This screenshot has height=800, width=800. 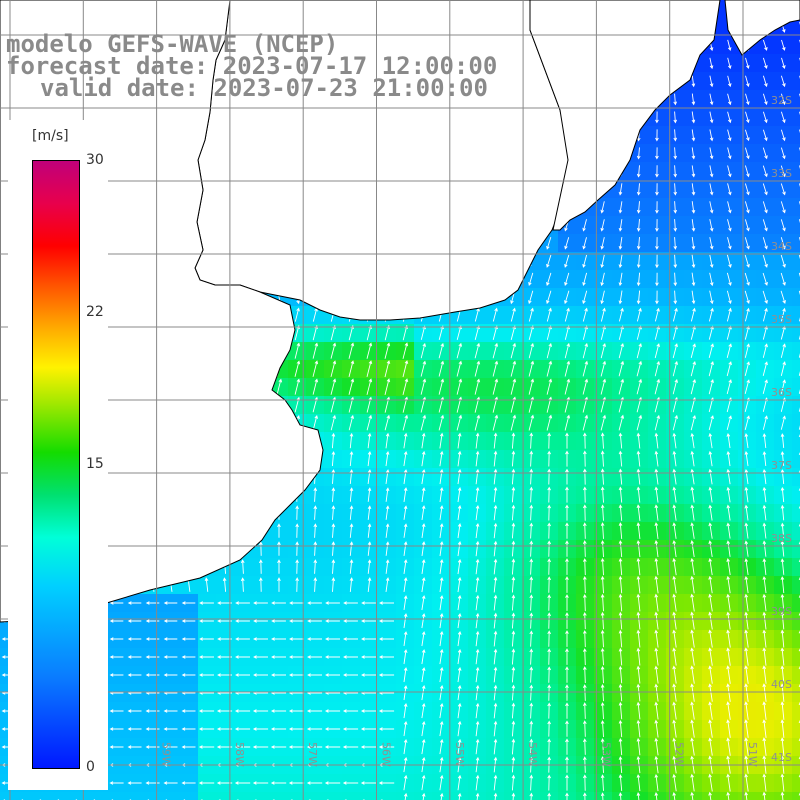 What do you see at coordinates (50, 136) in the screenshot?
I see `colorbar-unit: [m/s]` at bounding box center [50, 136].